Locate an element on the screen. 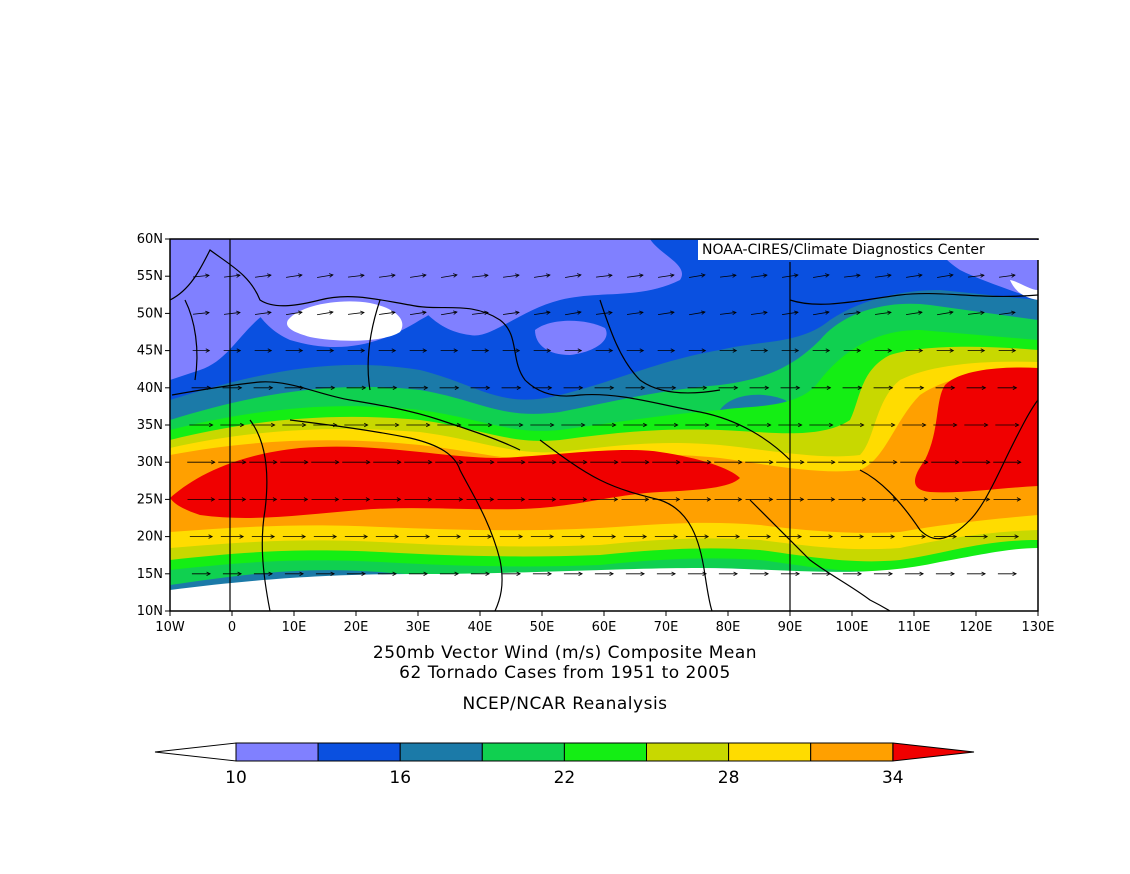 This screenshot has width=1130, height=874. lon-tick-label: 70E is located at coordinates (666, 627).